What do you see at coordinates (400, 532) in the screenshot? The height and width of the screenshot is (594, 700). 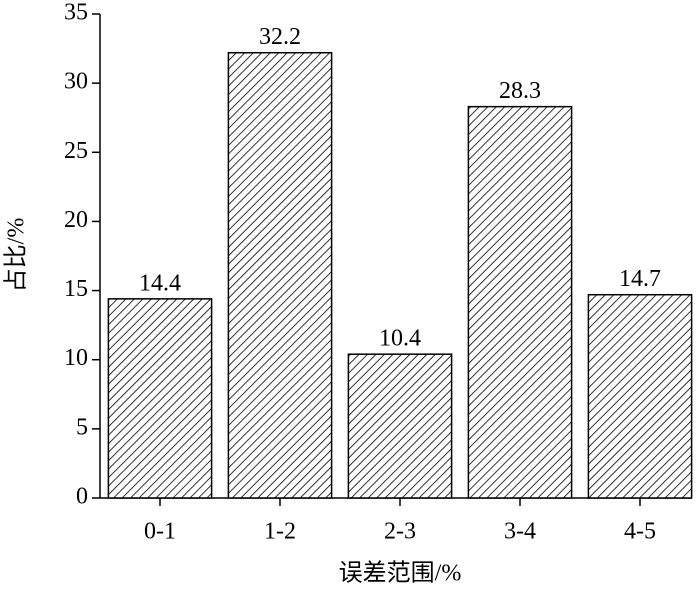 I see `x-tick-label: 2-3` at bounding box center [400, 532].